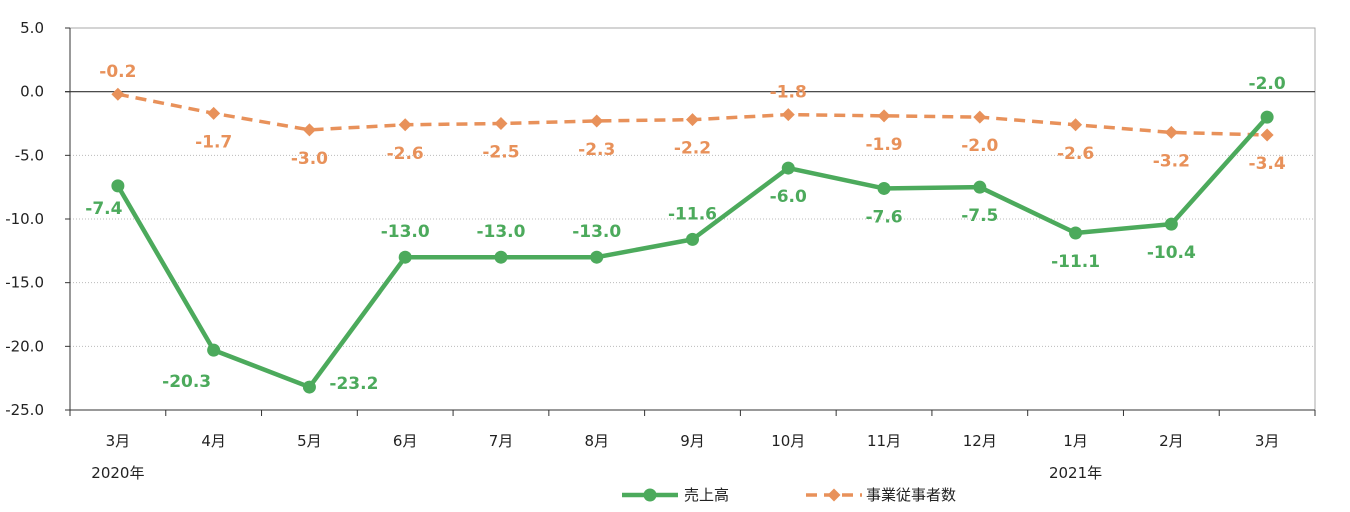 This screenshot has height=512, width=1350. Describe the element at coordinates (911, 495) in the screenshot. I see `legend-label: 事業従事者数` at that location.